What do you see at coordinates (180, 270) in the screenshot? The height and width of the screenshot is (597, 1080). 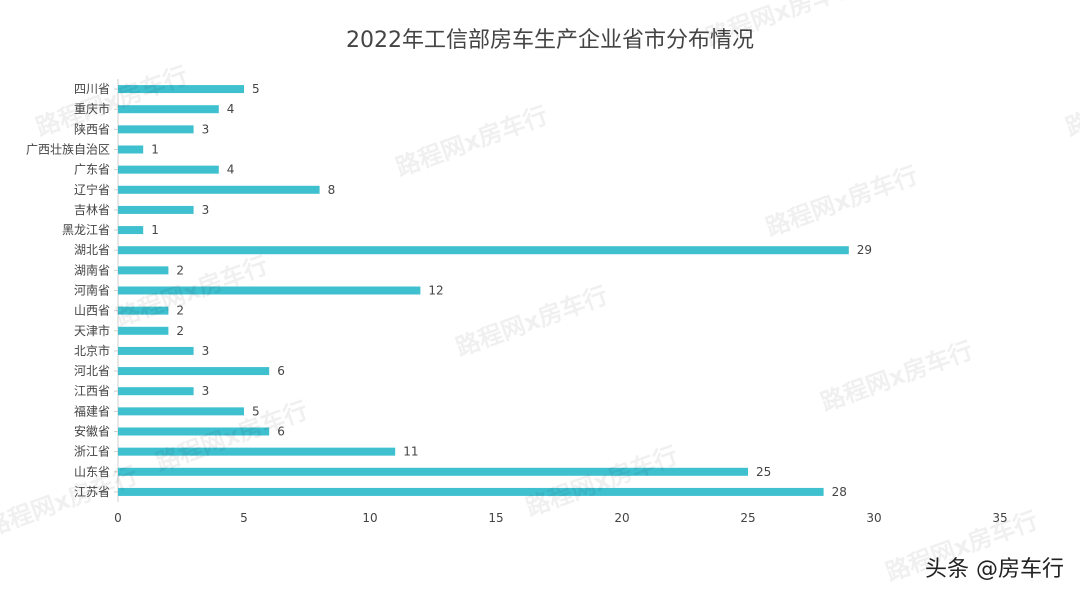 I see `data-label-9: 2` at bounding box center [180, 270].